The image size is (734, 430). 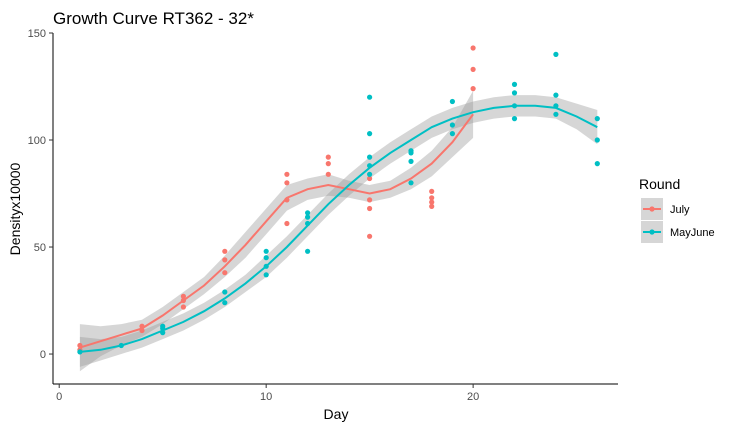 I want to click on legend-label-0: July, so click(x=680, y=210).